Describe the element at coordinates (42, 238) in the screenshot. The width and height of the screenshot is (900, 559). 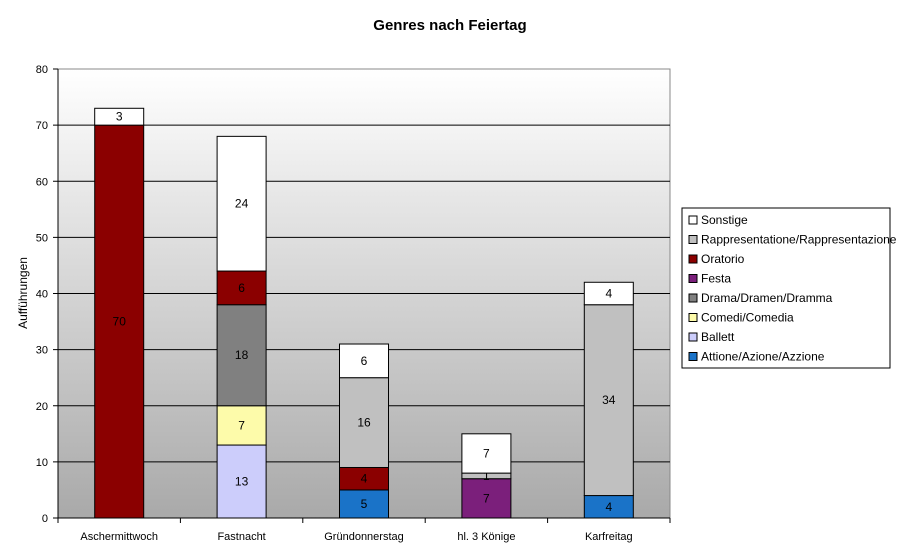
I see `y-tick-label: 50` at that location.